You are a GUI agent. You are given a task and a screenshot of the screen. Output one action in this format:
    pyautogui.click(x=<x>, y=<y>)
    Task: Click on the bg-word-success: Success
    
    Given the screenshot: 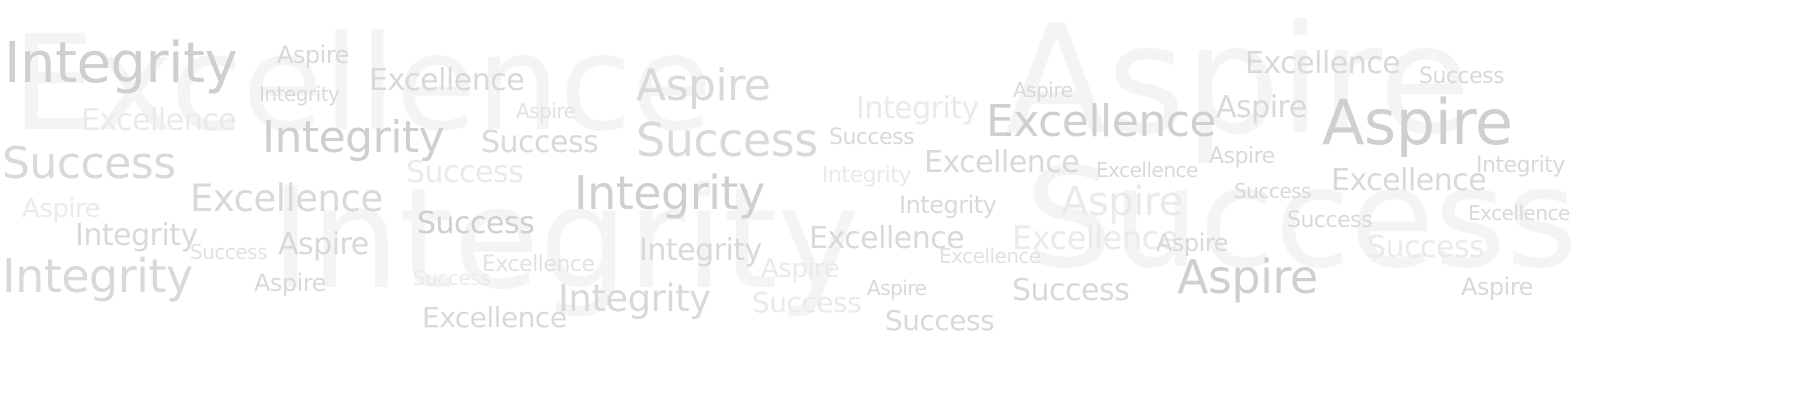 What is the action you would take?
    pyautogui.click(x=1301, y=218)
    